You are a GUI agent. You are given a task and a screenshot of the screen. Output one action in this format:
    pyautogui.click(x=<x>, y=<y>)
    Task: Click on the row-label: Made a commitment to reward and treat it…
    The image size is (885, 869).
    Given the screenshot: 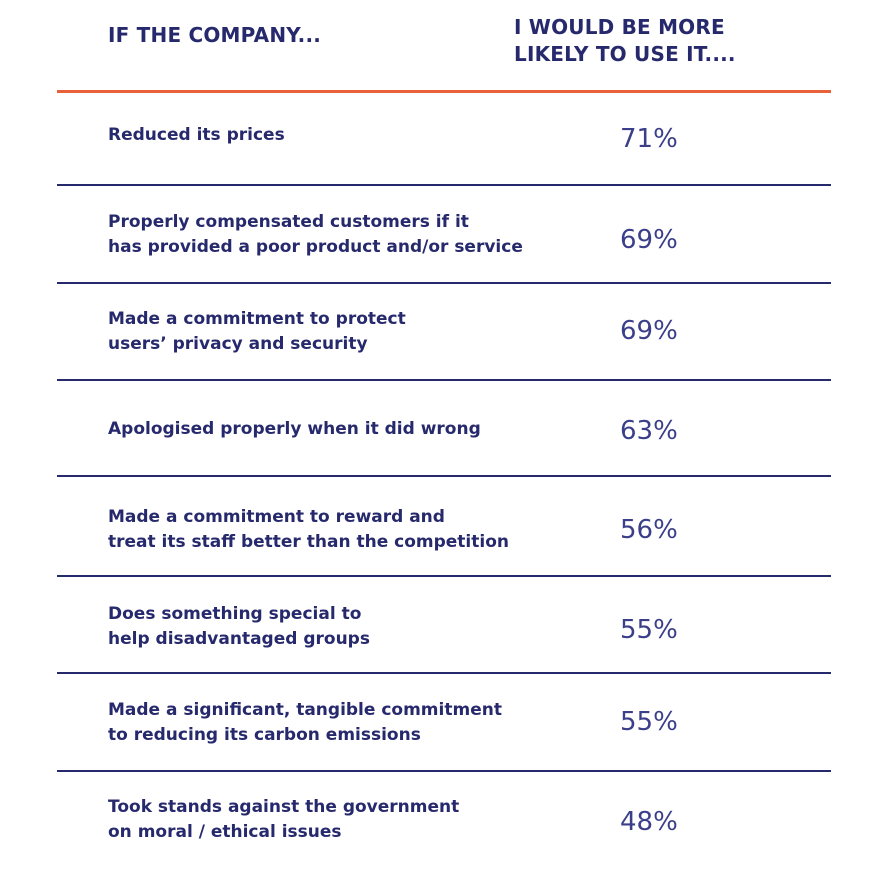 What is the action you would take?
    pyautogui.click(x=308, y=529)
    